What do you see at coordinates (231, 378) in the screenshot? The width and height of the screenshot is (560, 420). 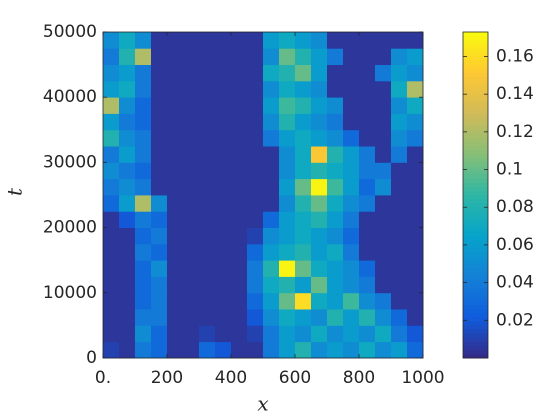 I see `x-tick-label: 400` at bounding box center [231, 378].